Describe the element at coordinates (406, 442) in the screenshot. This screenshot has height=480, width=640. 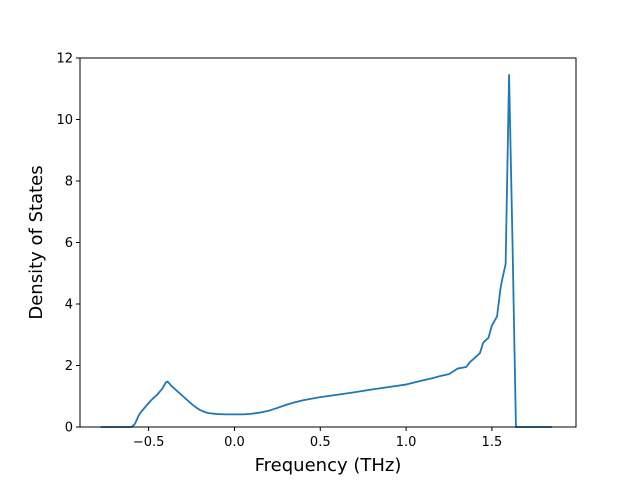
I see `x-tick-label: 1.0` at that location.